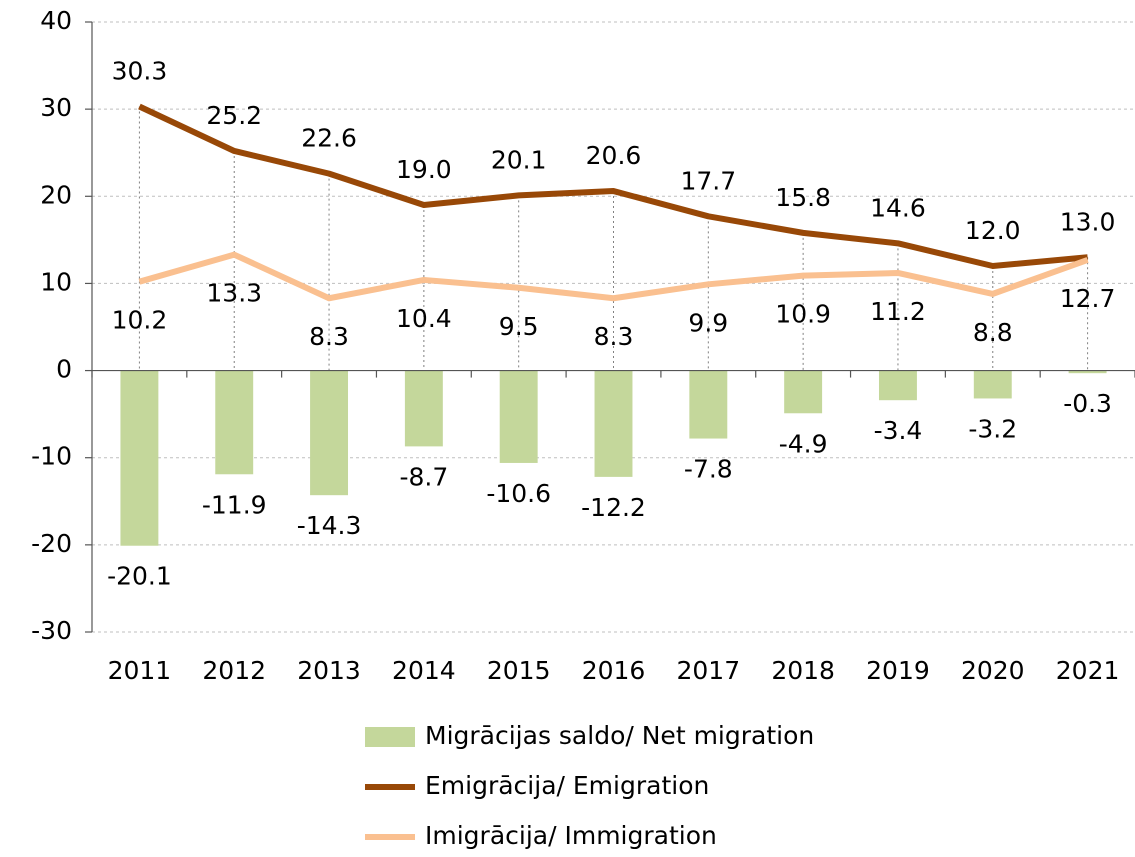  Describe the element at coordinates (803, 670) in the screenshot. I see `x-tick-label: 2018` at that location.